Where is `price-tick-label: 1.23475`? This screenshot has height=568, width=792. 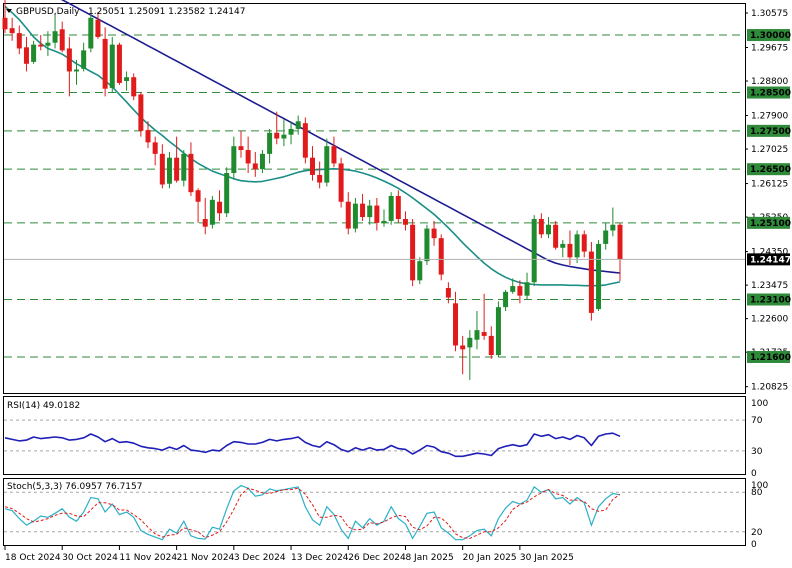
price-tick-label: 1.23475 is located at coordinates (769, 286).